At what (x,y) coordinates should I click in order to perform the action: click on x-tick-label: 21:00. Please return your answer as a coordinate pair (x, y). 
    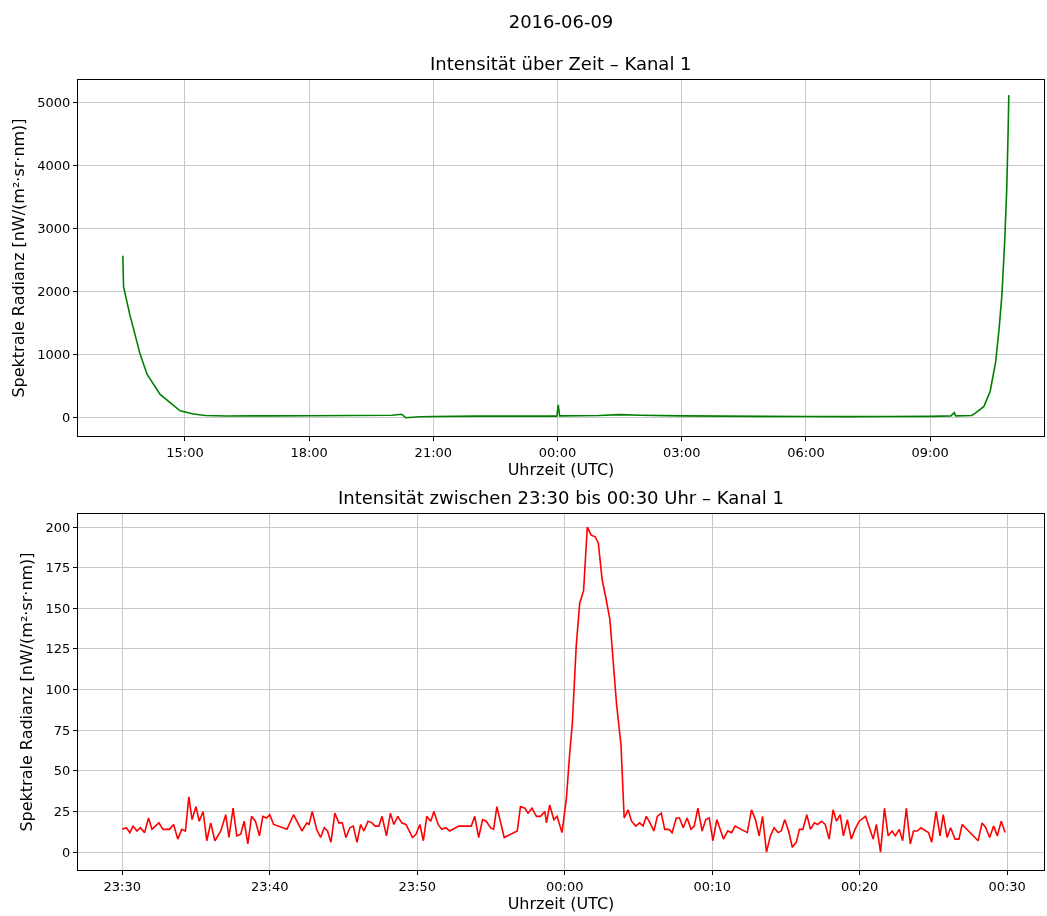
    Looking at the image, I should click on (433, 452).